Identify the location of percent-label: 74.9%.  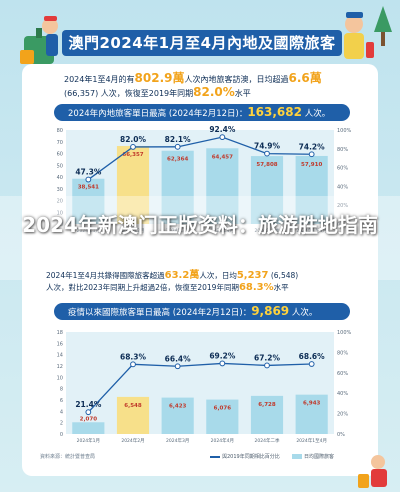
(267, 146).